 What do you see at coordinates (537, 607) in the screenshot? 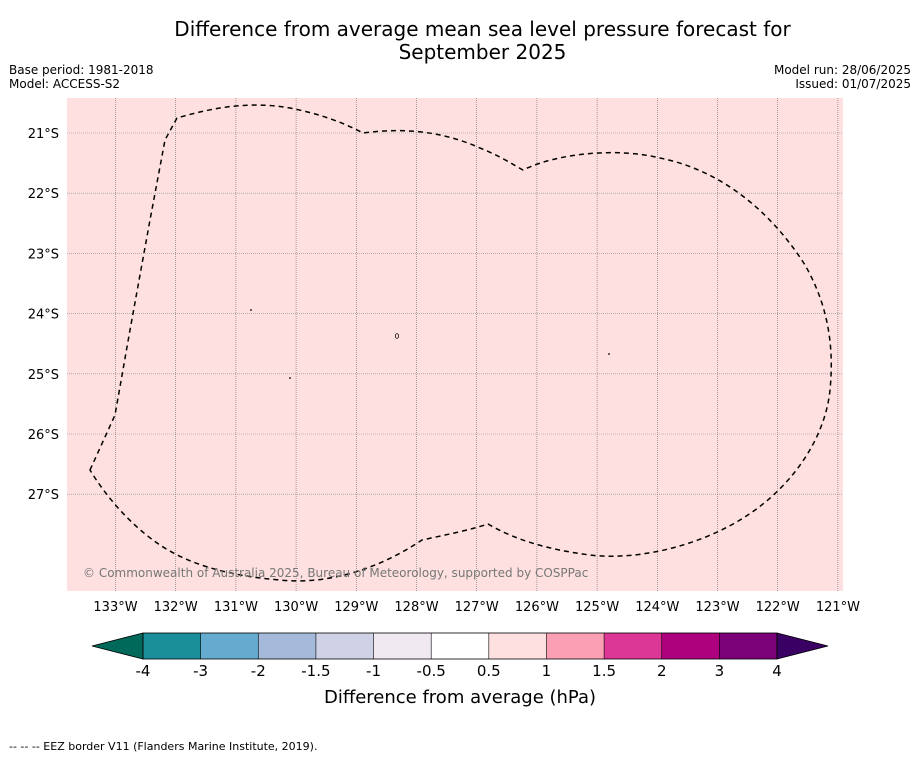
I see `longitude-label: 126°W` at bounding box center [537, 607].